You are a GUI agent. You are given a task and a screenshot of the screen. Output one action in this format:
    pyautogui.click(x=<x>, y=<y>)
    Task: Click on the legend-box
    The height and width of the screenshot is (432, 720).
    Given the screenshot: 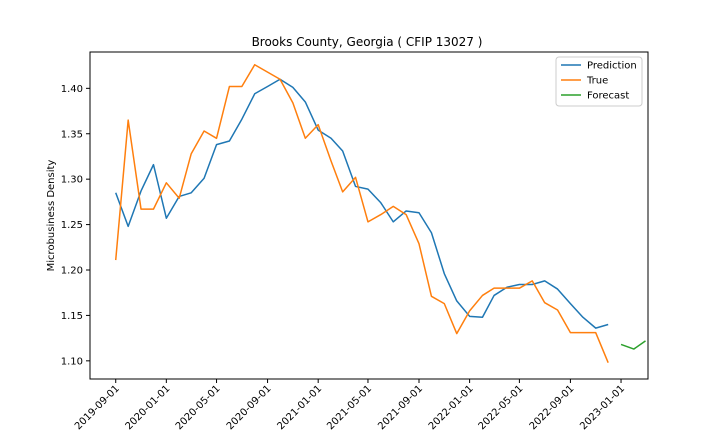 What is the action you would take?
    pyautogui.click(x=599, y=81)
    